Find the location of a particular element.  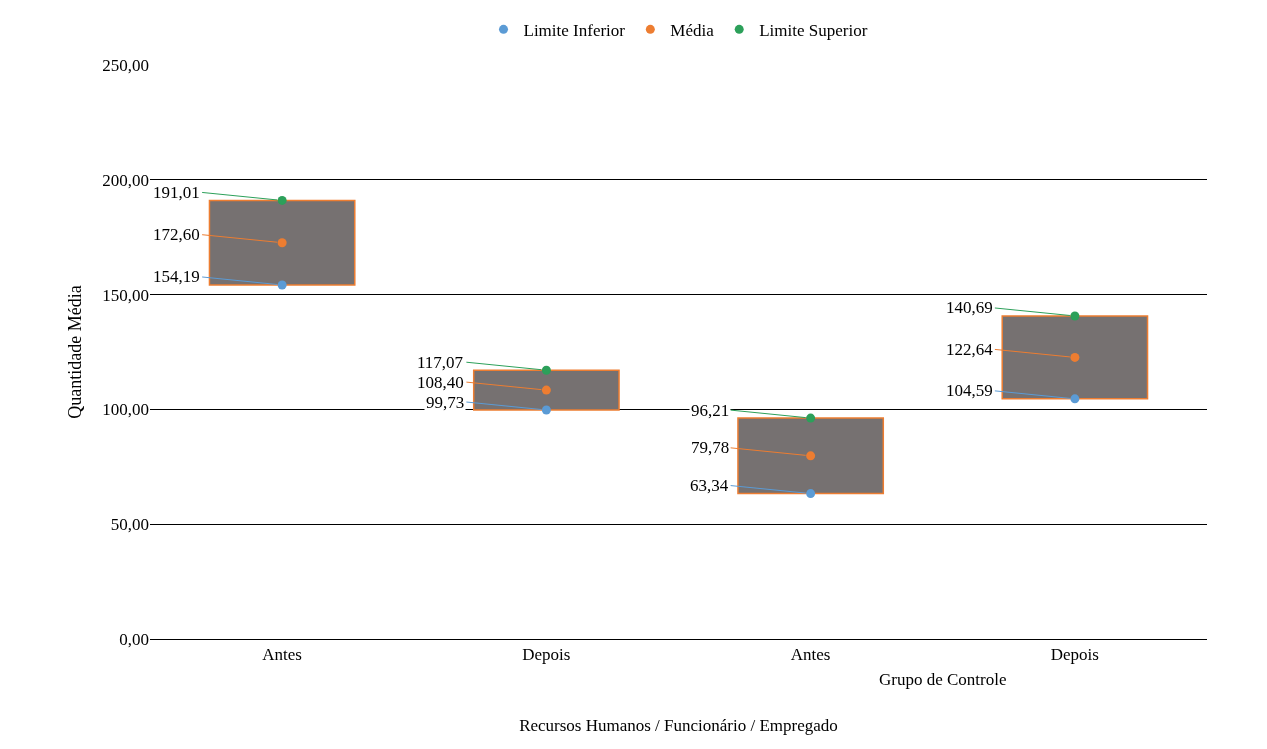

data-label: 96,21 is located at coordinates (710, 410).